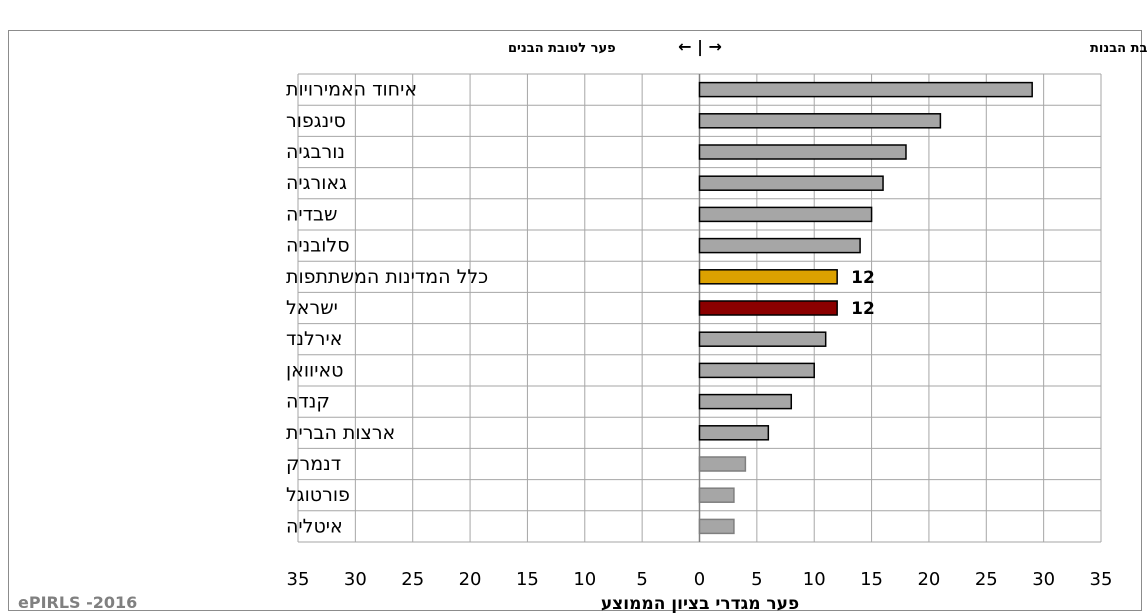 The height and width of the screenshot is (616, 1148). Describe the element at coordinates (316, 183) in the screenshot. I see `category-label: גאורגיה` at that location.